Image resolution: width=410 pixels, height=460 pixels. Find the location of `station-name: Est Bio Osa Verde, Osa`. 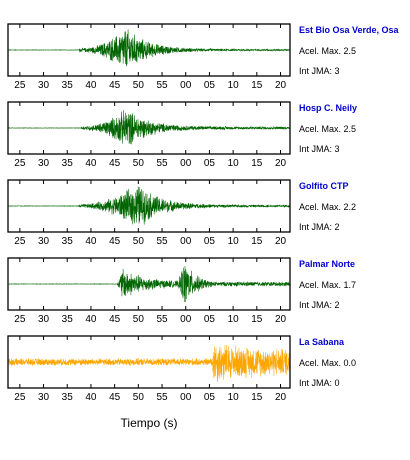

station-name: Est Bio Osa Verde, Osa is located at coordinates (349, 30).